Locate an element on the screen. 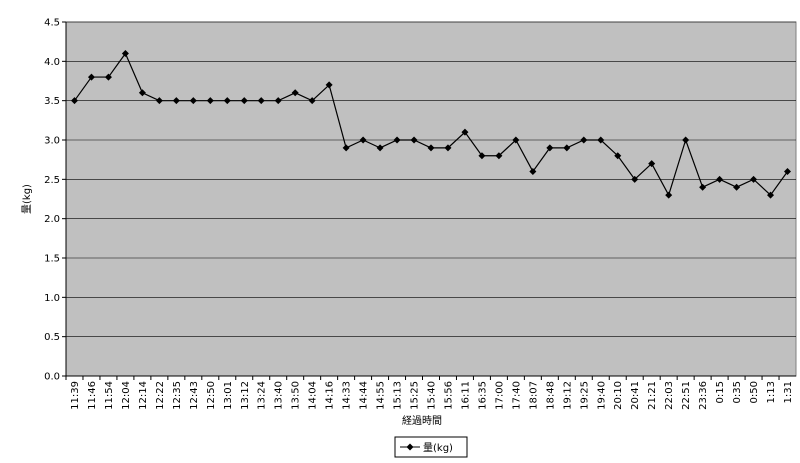 This screenshot has height=463, width=800. x-tick-label: 0:15 is located at coordinates (720, 392).